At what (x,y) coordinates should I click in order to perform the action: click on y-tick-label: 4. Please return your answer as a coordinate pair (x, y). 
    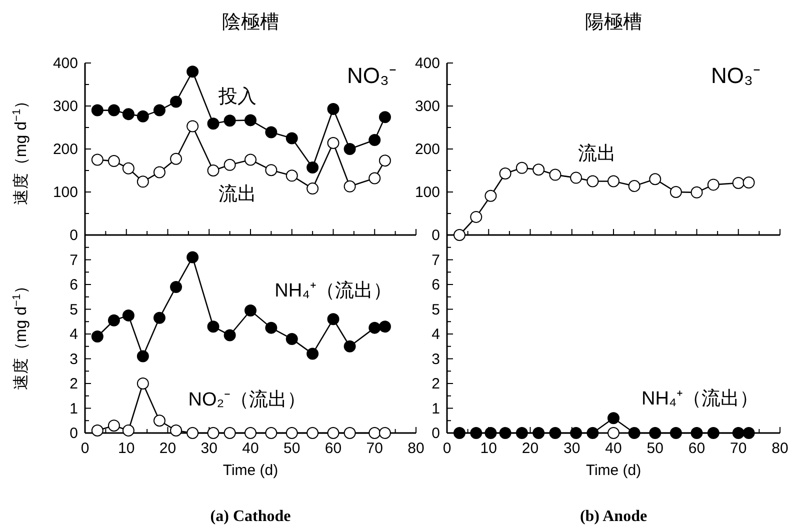
    Looking at the image, I should click on (74, 334).